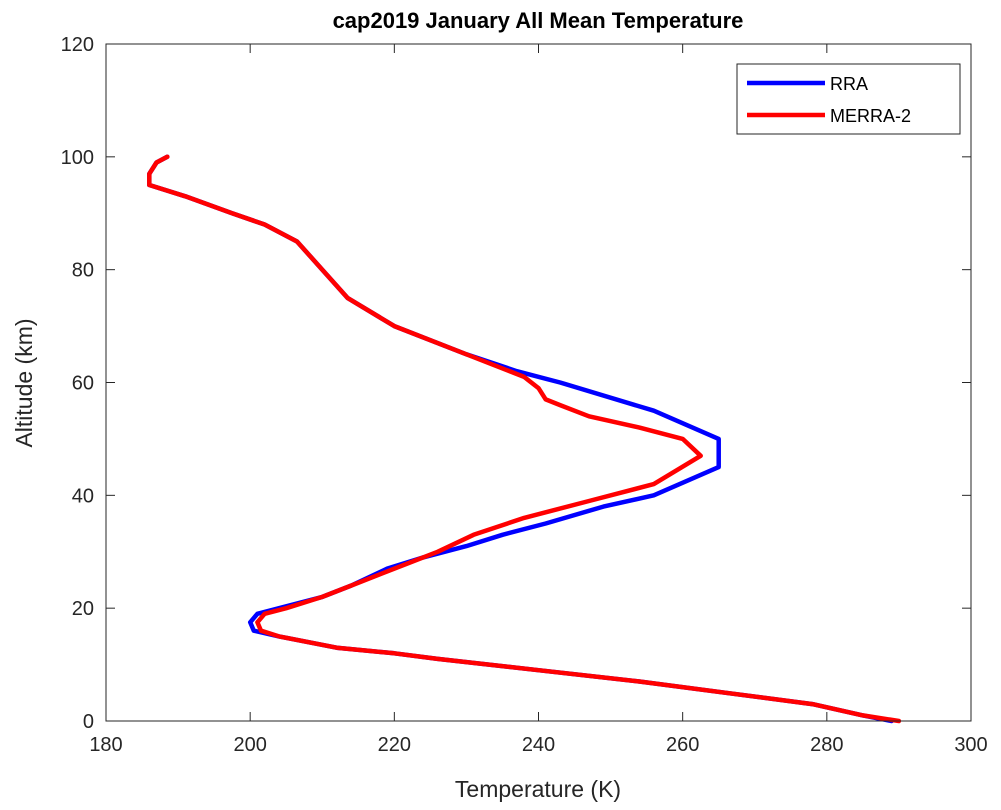  I want to click on legend-label: RRA, so click(849, 84).